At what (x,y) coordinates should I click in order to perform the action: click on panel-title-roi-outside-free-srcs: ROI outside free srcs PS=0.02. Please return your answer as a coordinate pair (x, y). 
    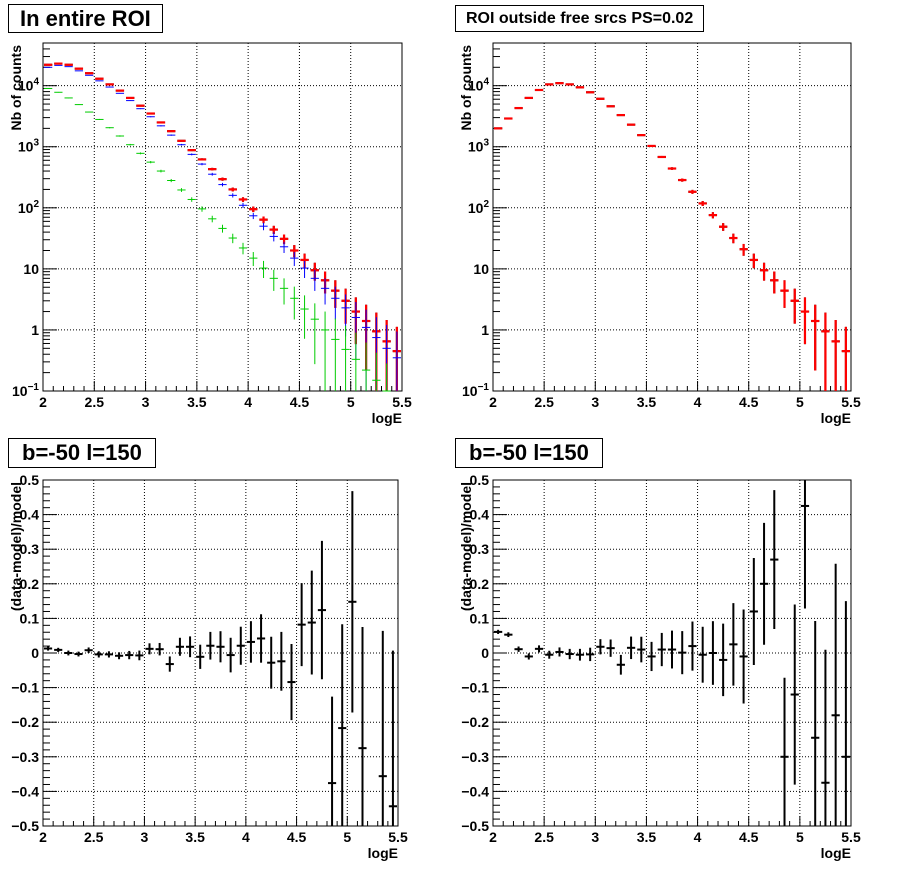
    Looking at the image, I should click on (580, 18).